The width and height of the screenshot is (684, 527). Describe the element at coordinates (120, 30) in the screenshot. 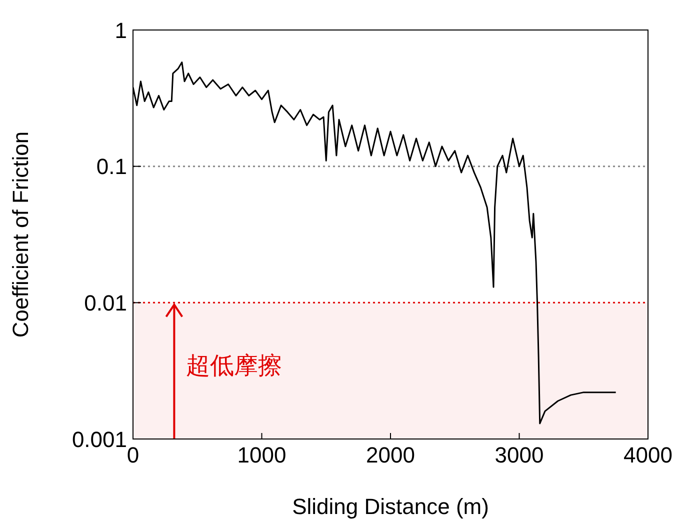

I see `y-tick-label: 1` at that location.